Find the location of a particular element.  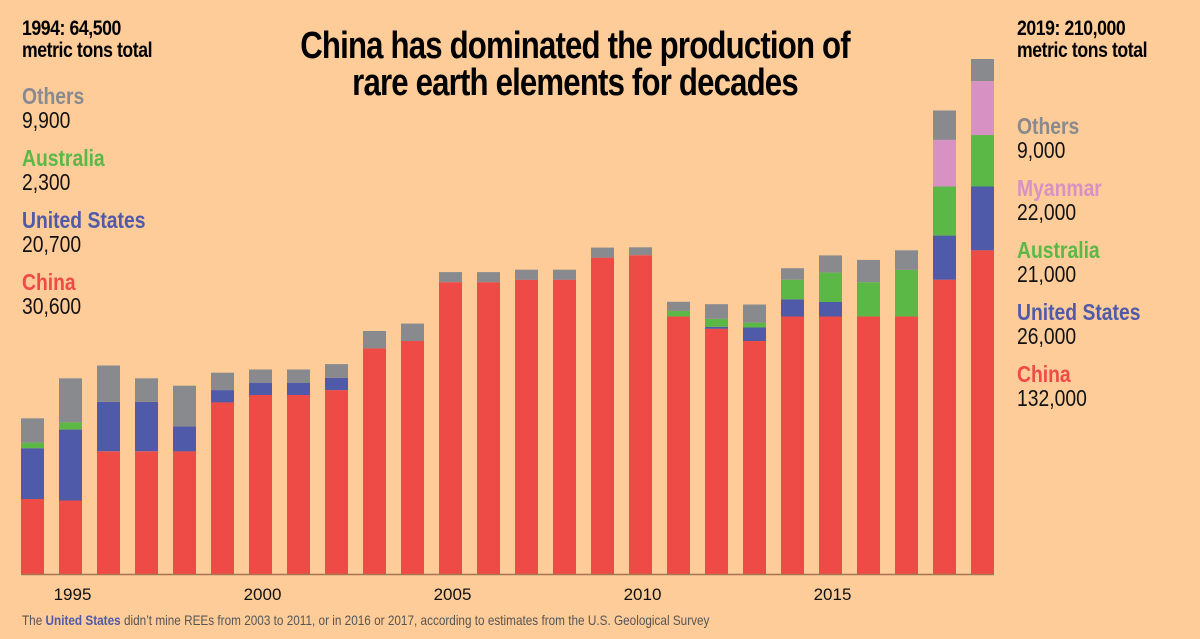

bar-segment-others-2014 is located at coordinates (792, 274).